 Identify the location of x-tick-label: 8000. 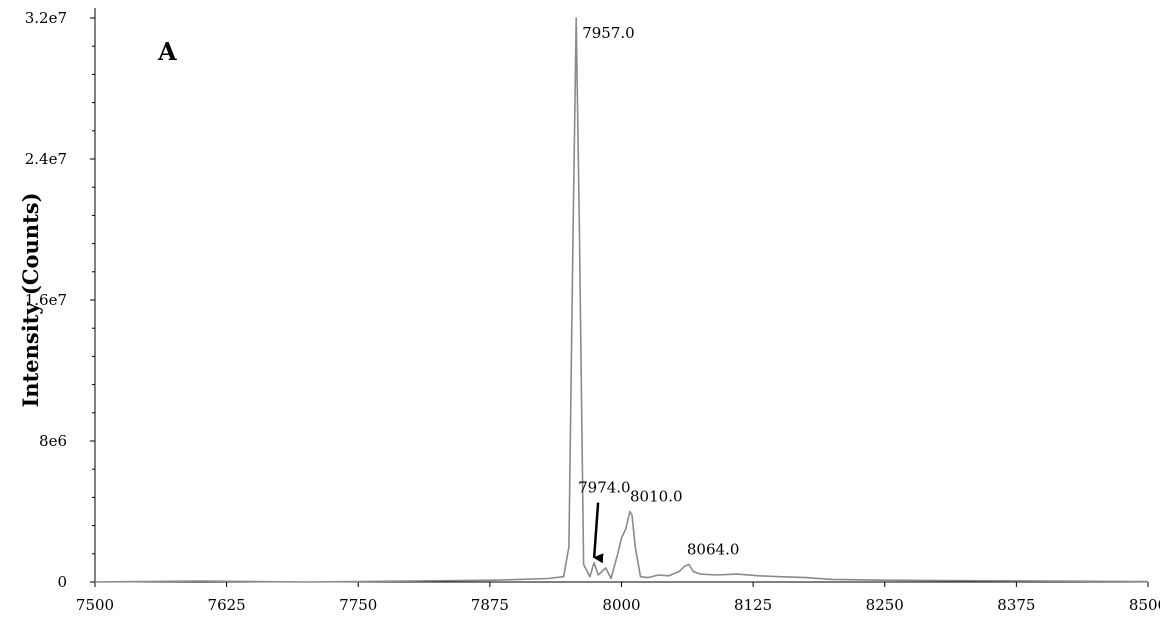
(621, 605).